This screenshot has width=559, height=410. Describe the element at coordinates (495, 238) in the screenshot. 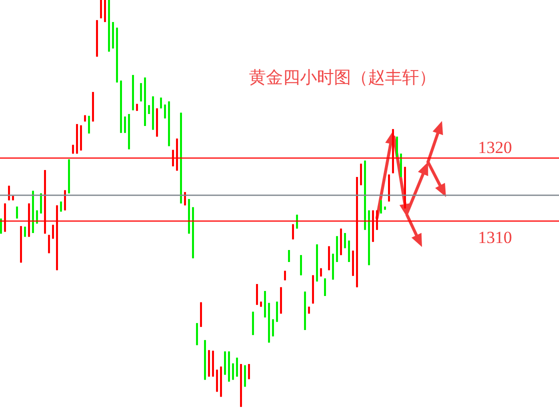

I see `ref-line-label: 1310` at that location.